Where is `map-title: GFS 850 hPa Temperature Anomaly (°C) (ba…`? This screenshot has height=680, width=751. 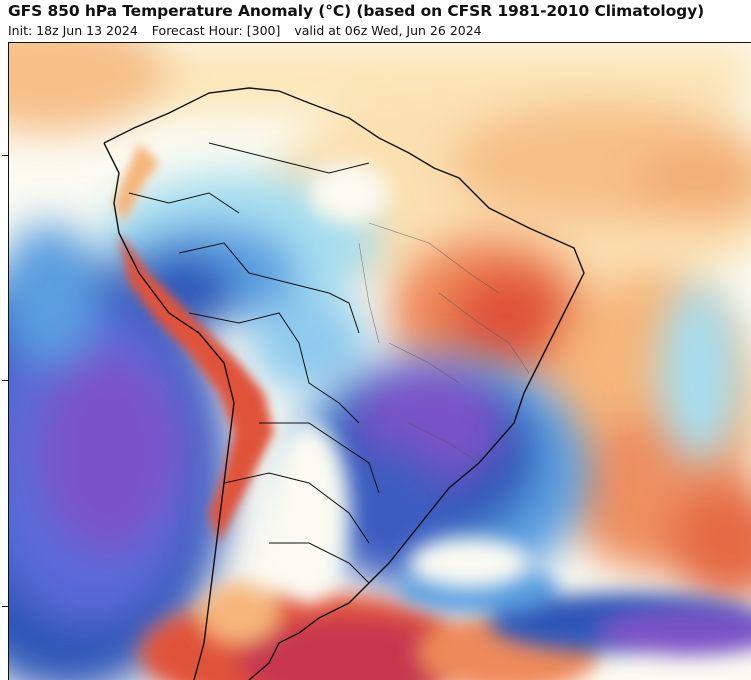 map-title: GFS 850 hPa Temperature Anomaly (°C) (ba… is located at coordinates (356, 11).